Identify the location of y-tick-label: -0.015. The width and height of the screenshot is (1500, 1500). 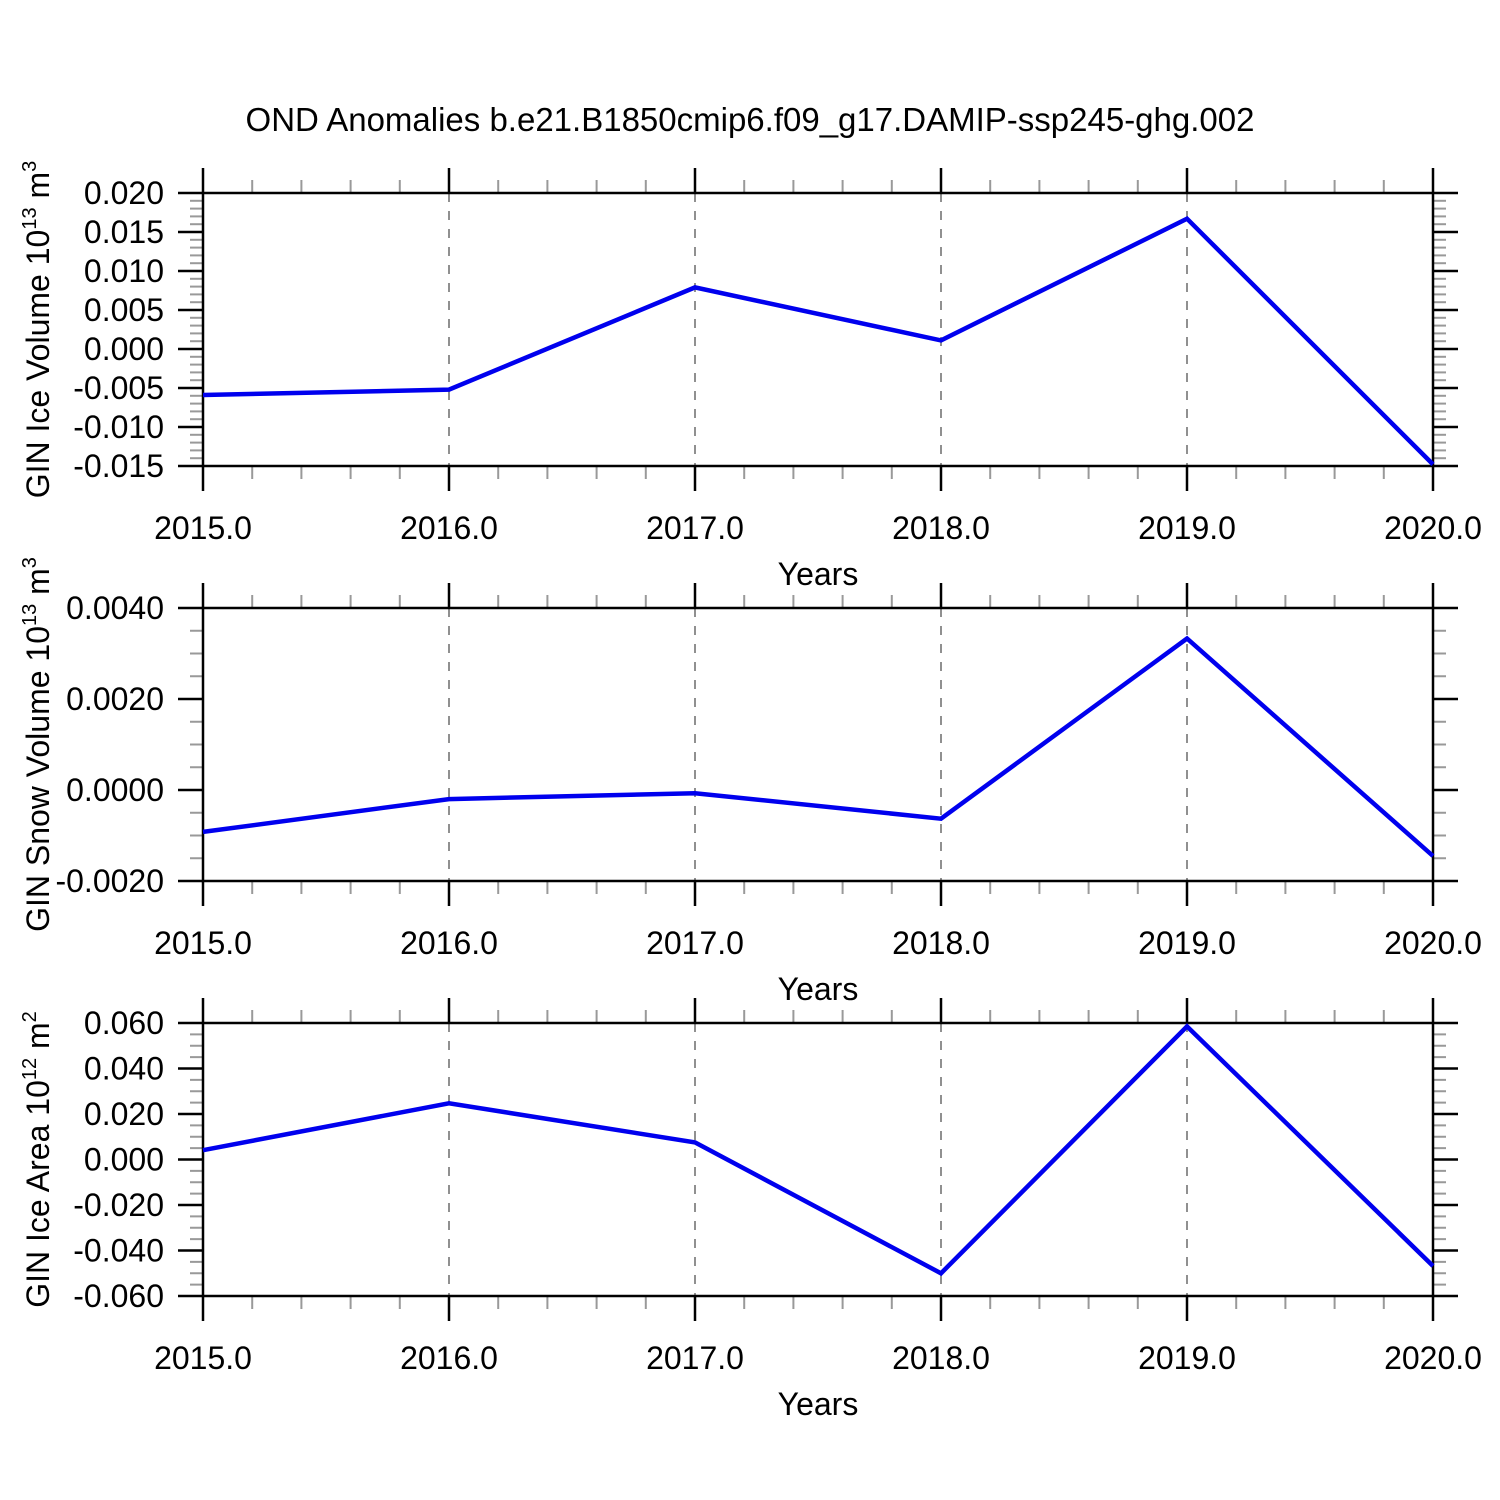
(118, 466).